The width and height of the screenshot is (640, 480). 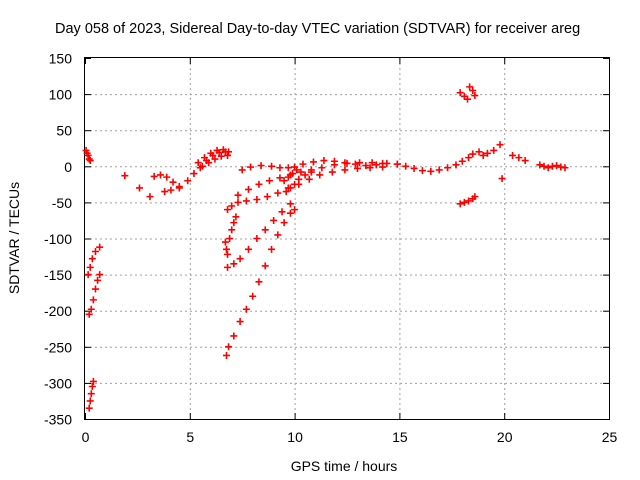 I want to click on series-isolated-early, so click(x=137, y=186).